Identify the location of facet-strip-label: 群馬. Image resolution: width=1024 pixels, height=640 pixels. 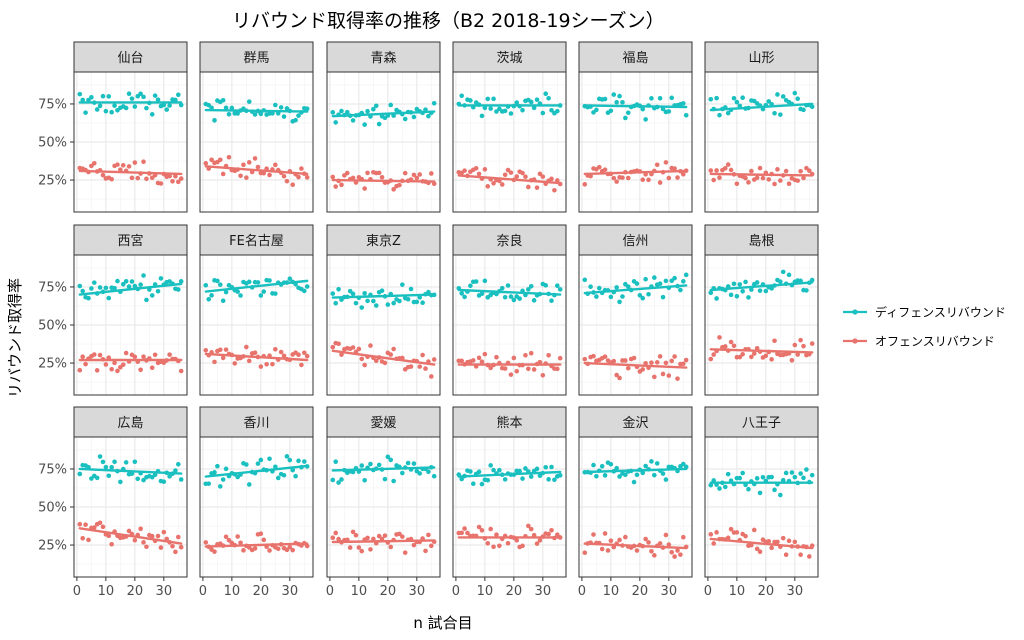
(256, 58).